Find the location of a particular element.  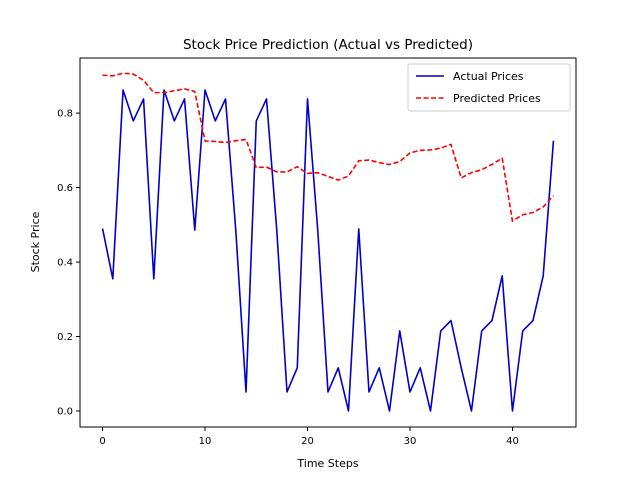

y-axis: 0.0 0.2 0.4 0.6 0.8 is located at coordinates (68, 263).